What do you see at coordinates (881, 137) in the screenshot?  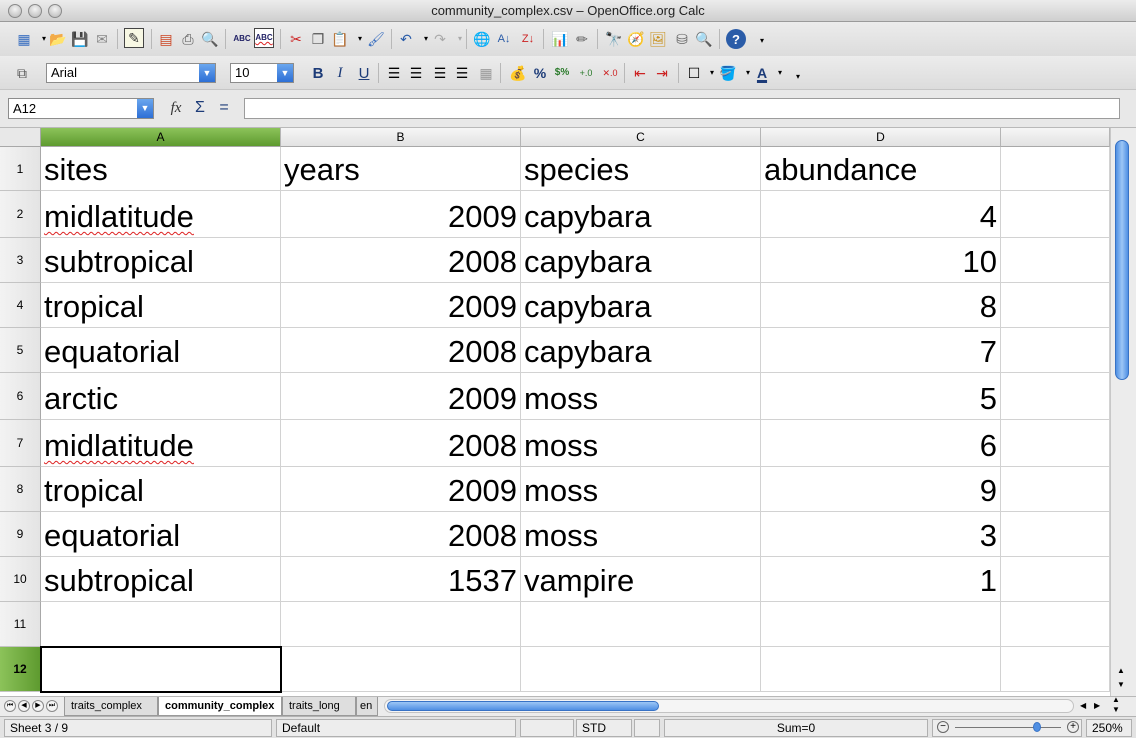 I see `column-header-d: D` at bounding box center [881, 137].